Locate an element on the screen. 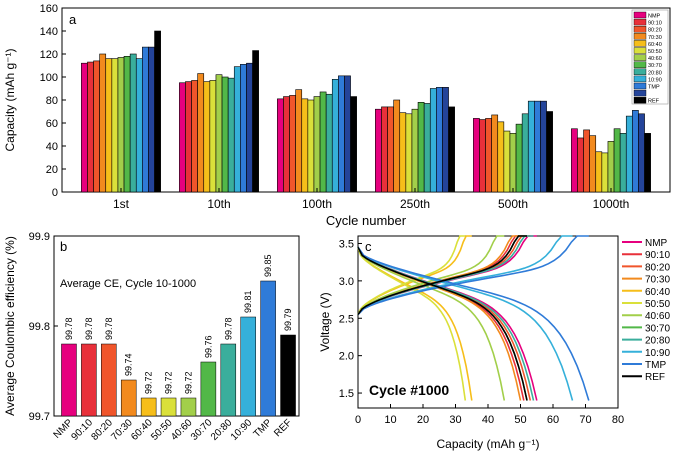  panel-b-xtick-label: 20:80 is located at coordinates (222, 430).